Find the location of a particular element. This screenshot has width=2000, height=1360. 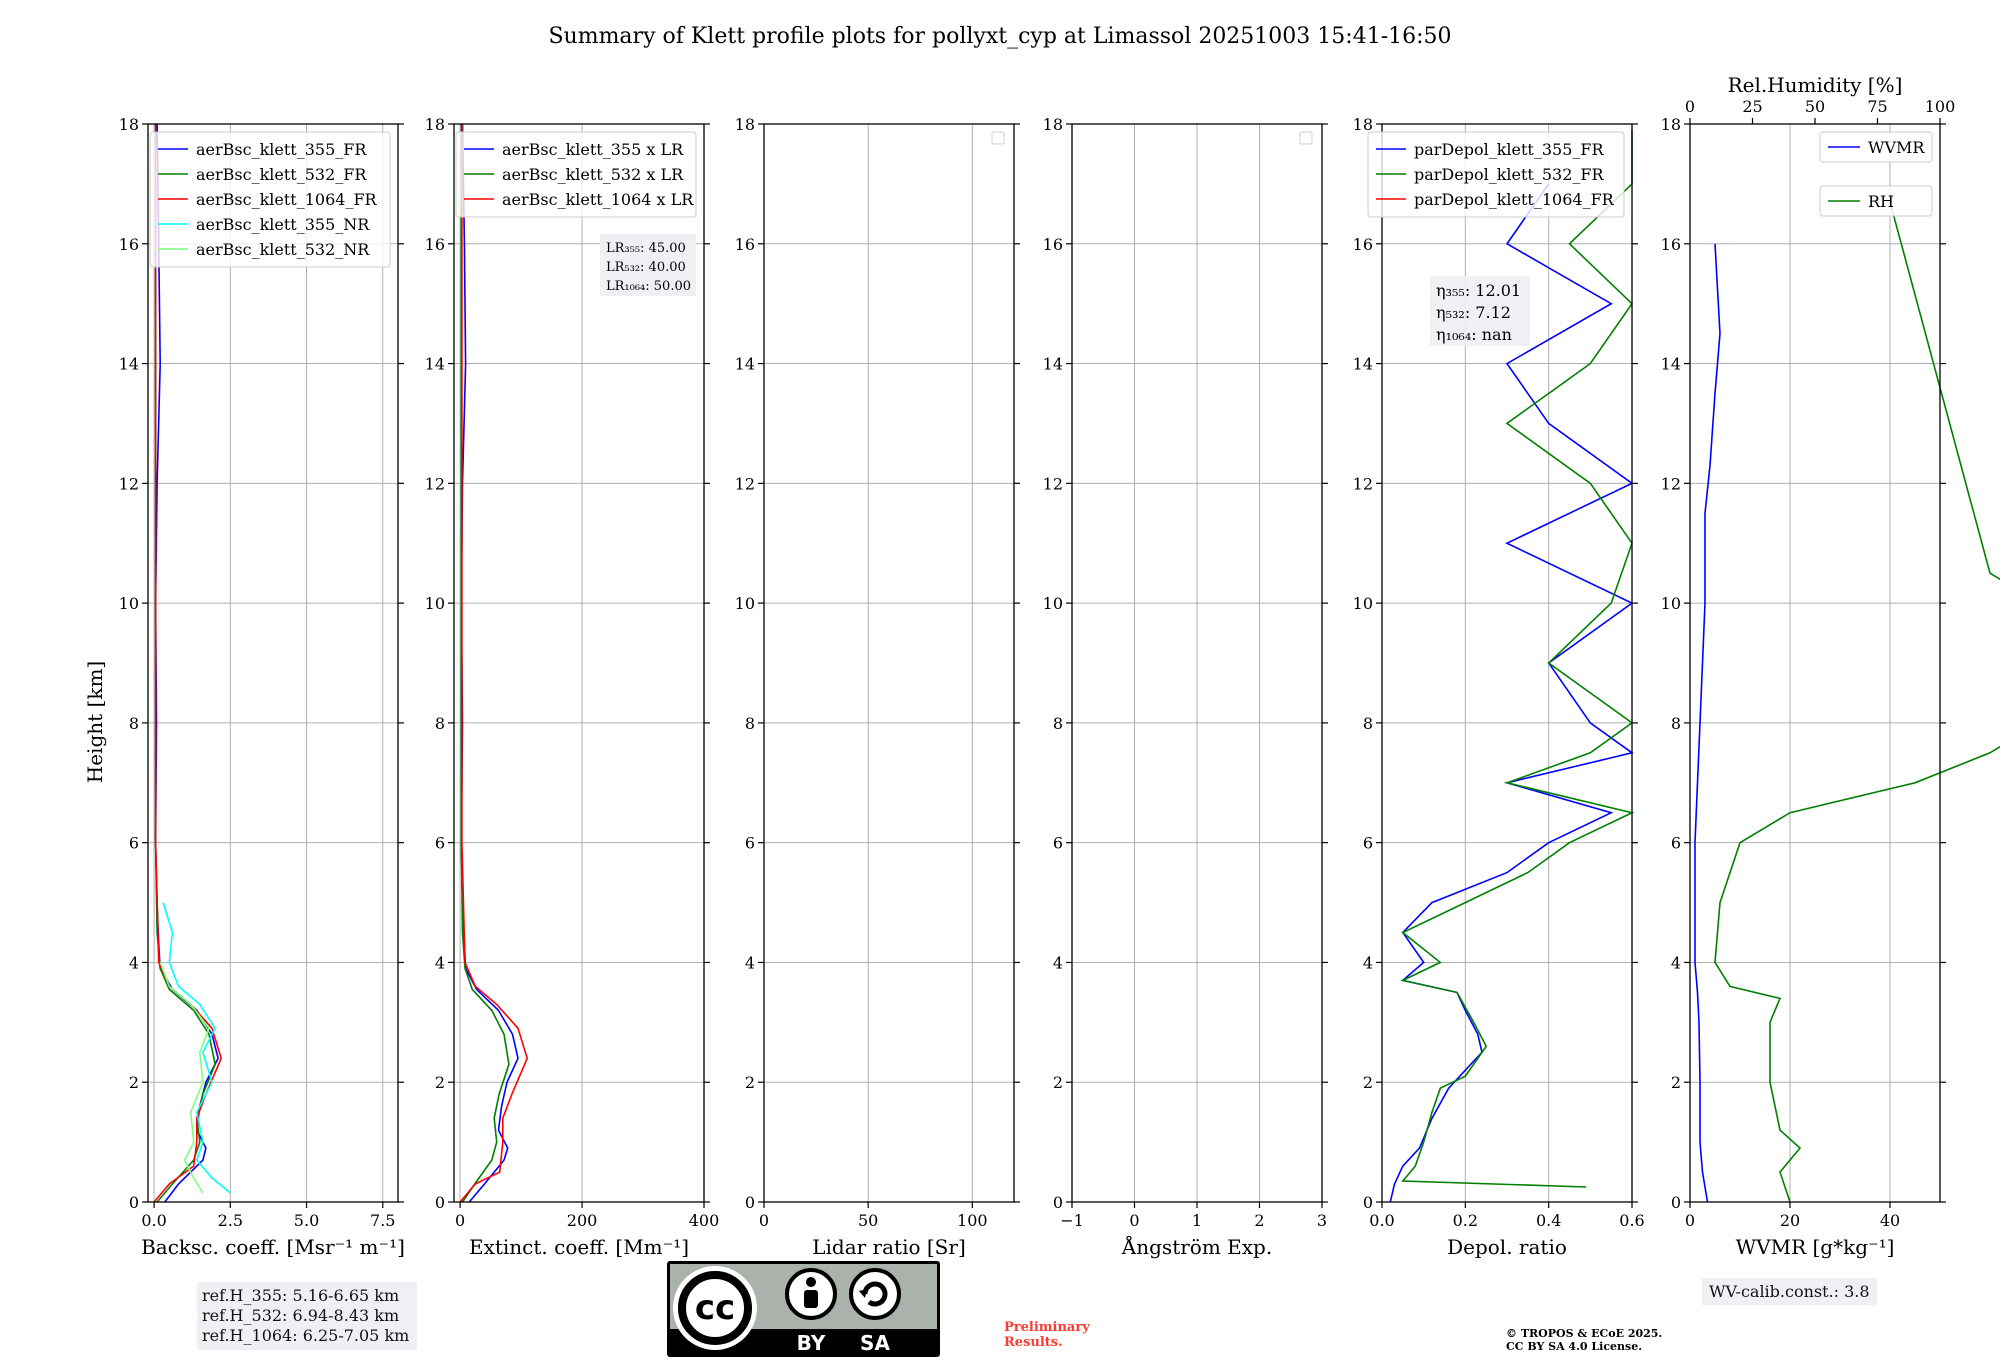

lidar-ratio-532: LR₅₃₂: 40.00 is located at coordinates (646, 267).